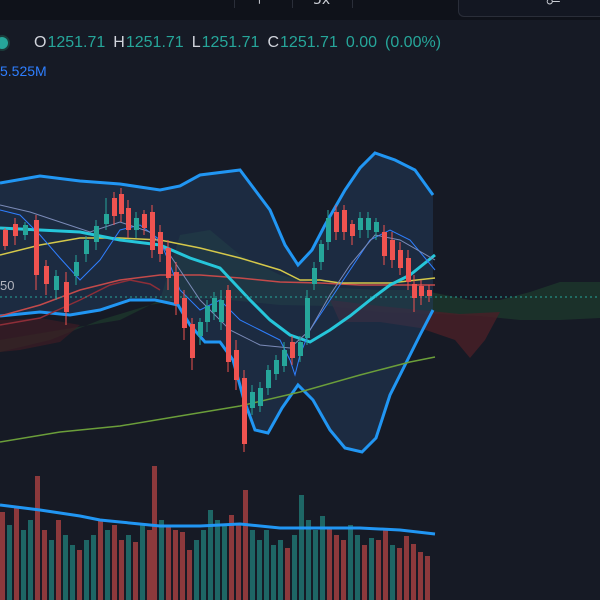  Describe the element at coordinates (40, 335) in the screenshot. I see `ichimoku-cloud-red-left` at that location.